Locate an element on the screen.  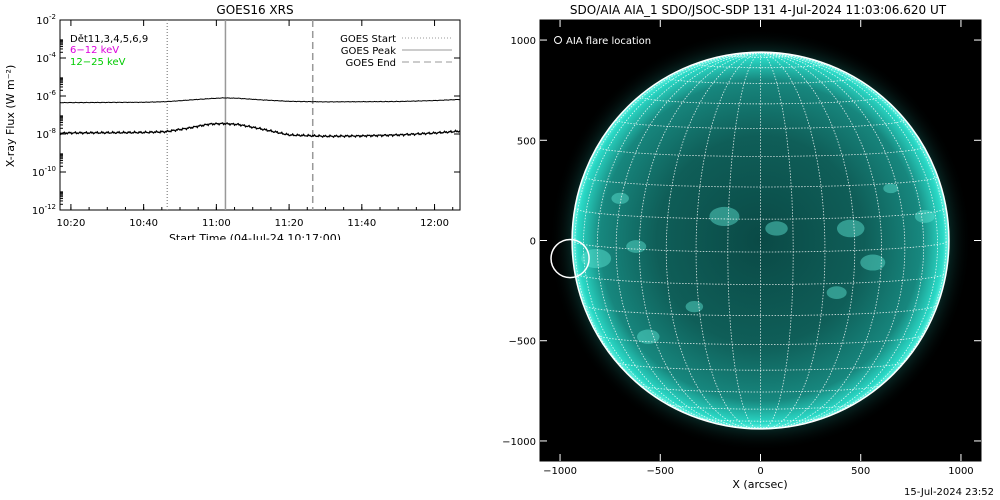
flare-legend-label: AIA flare location is located at coordinates (608, 41).